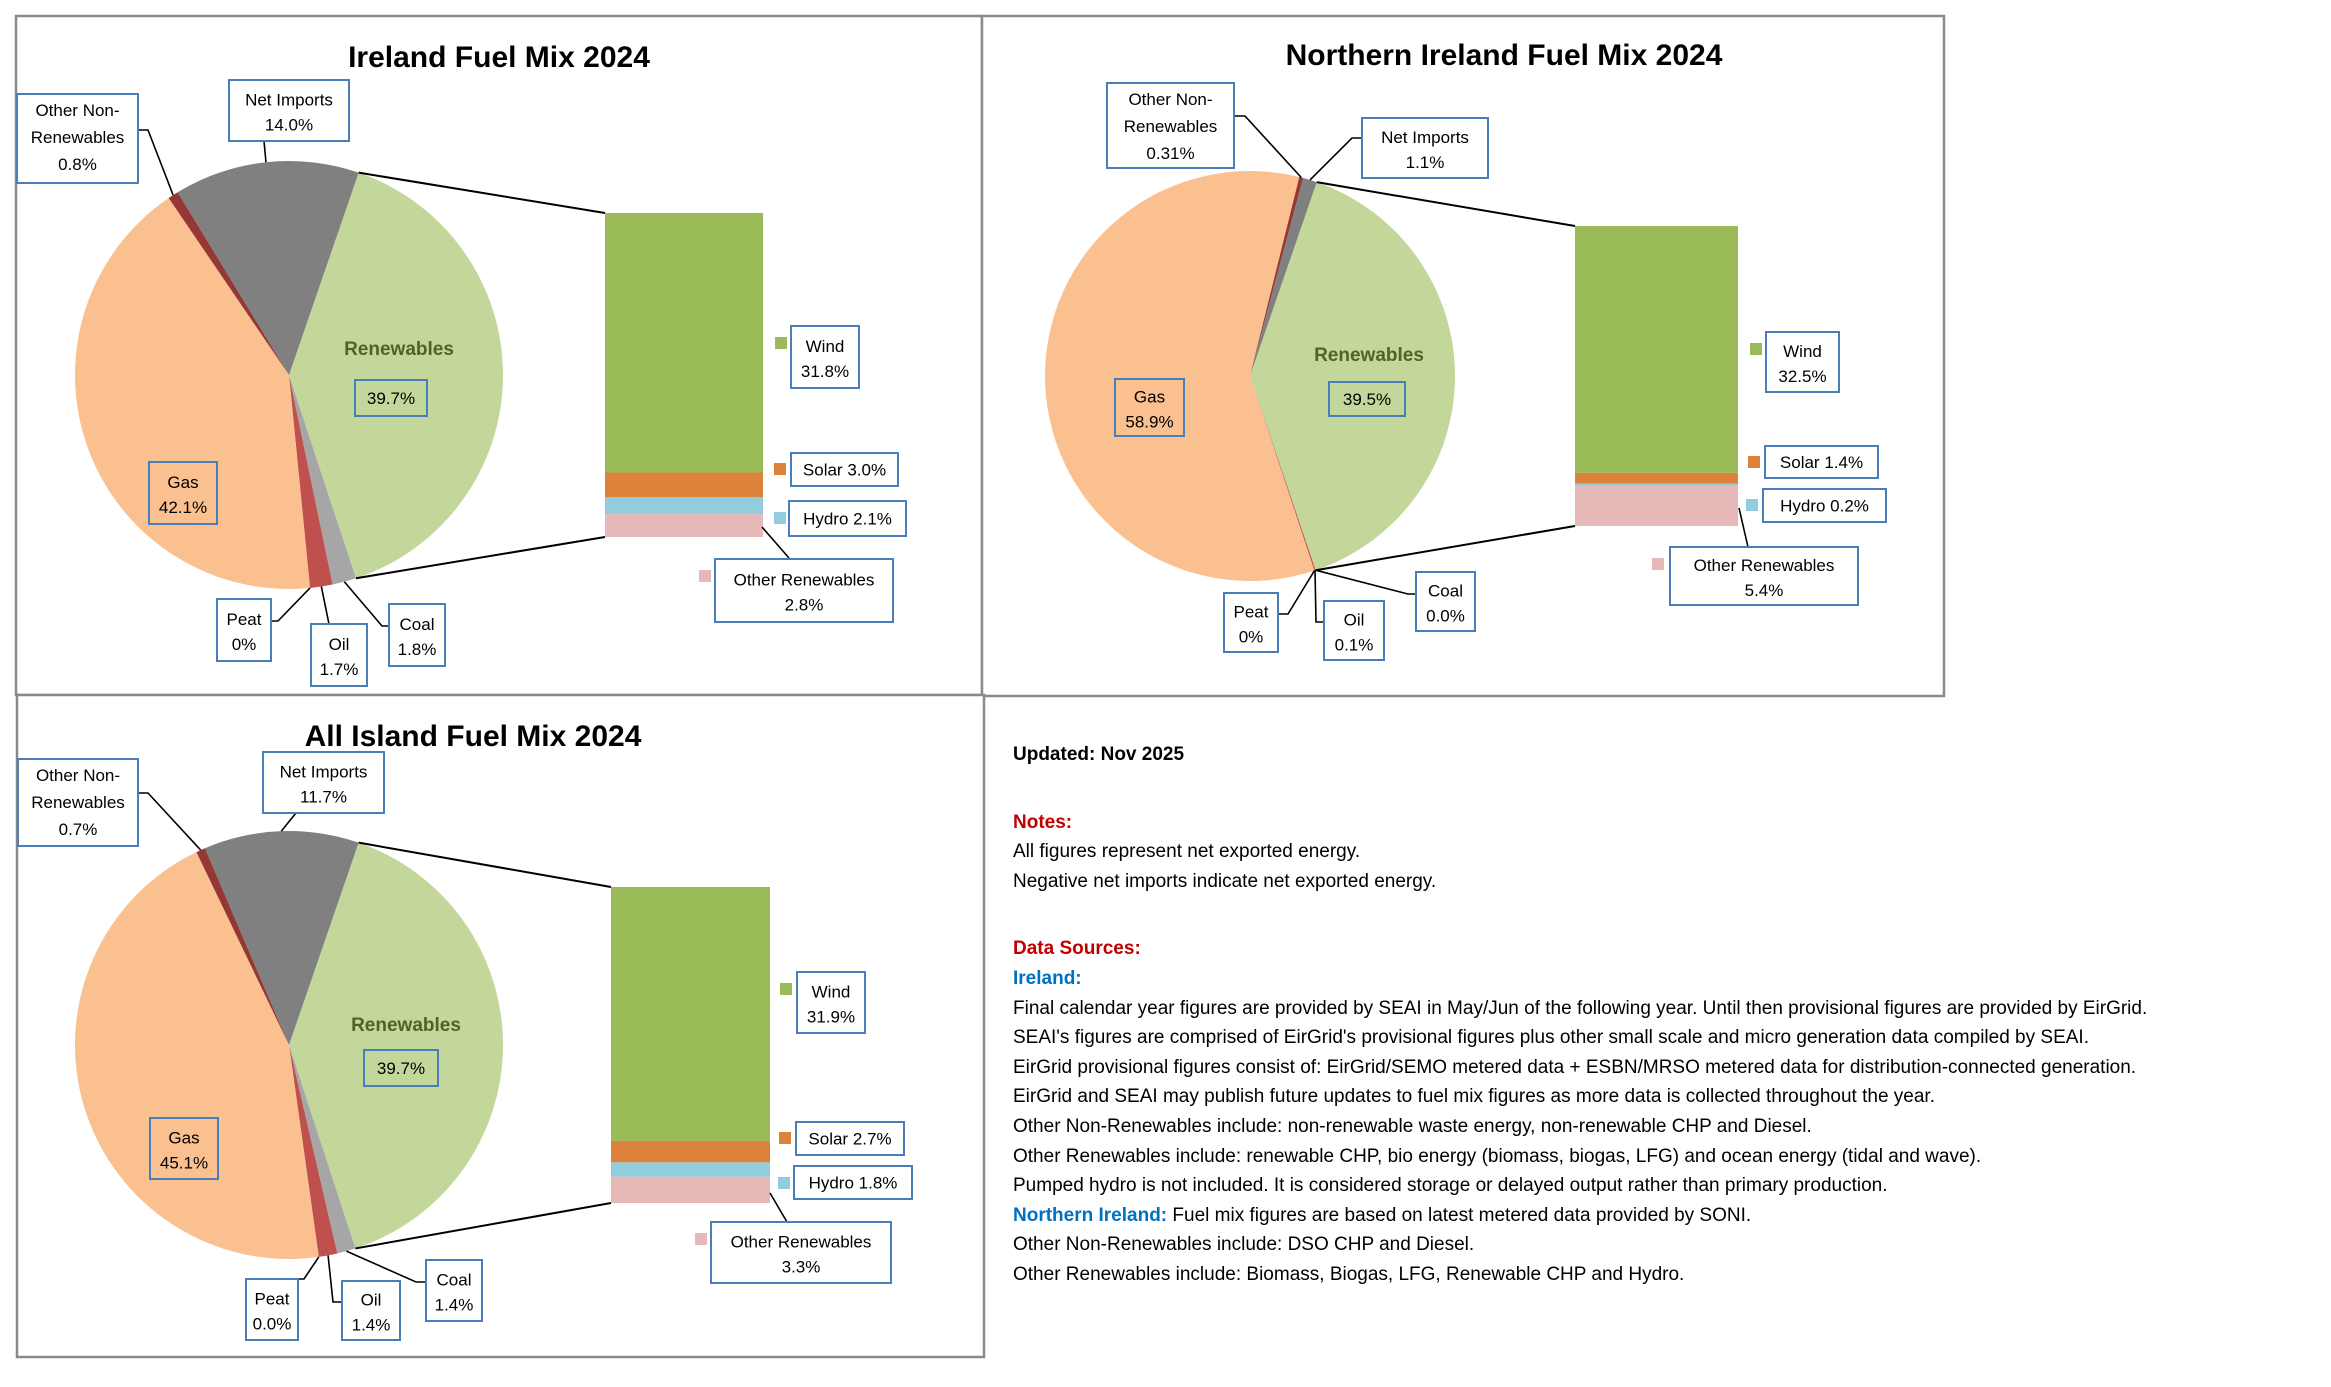 This screenshot has height=1387, width=2331. I want to click on pie-value-gas: 42.1%, so click(183, 507).